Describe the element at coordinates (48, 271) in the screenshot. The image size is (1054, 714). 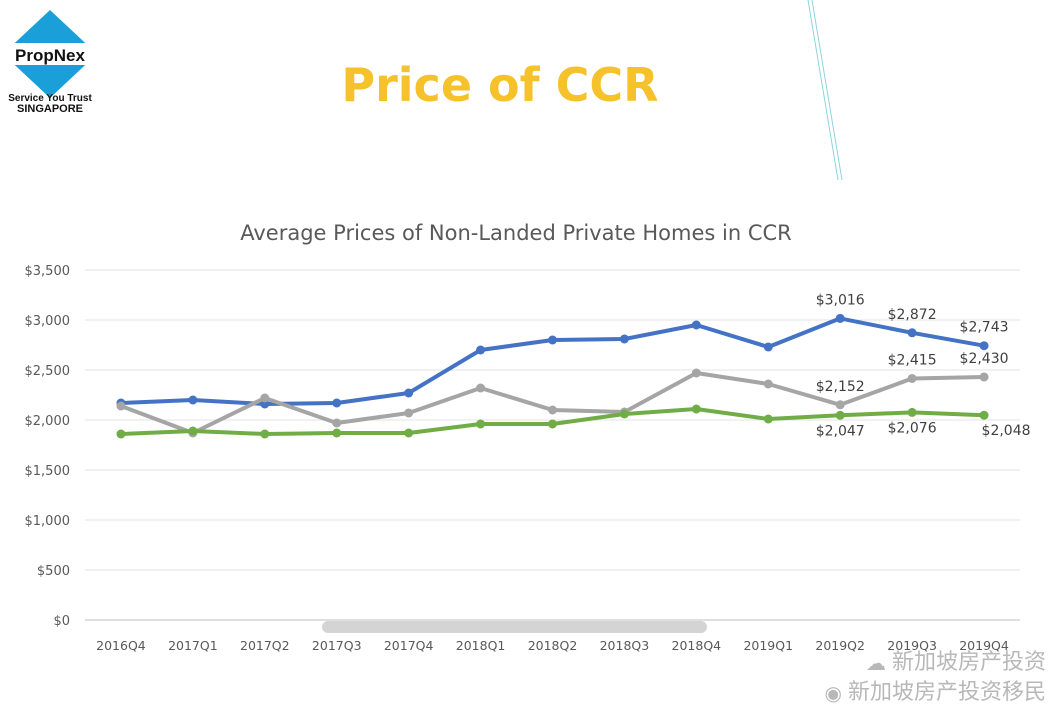
I see `y-tick-label: $3,500` at that location.